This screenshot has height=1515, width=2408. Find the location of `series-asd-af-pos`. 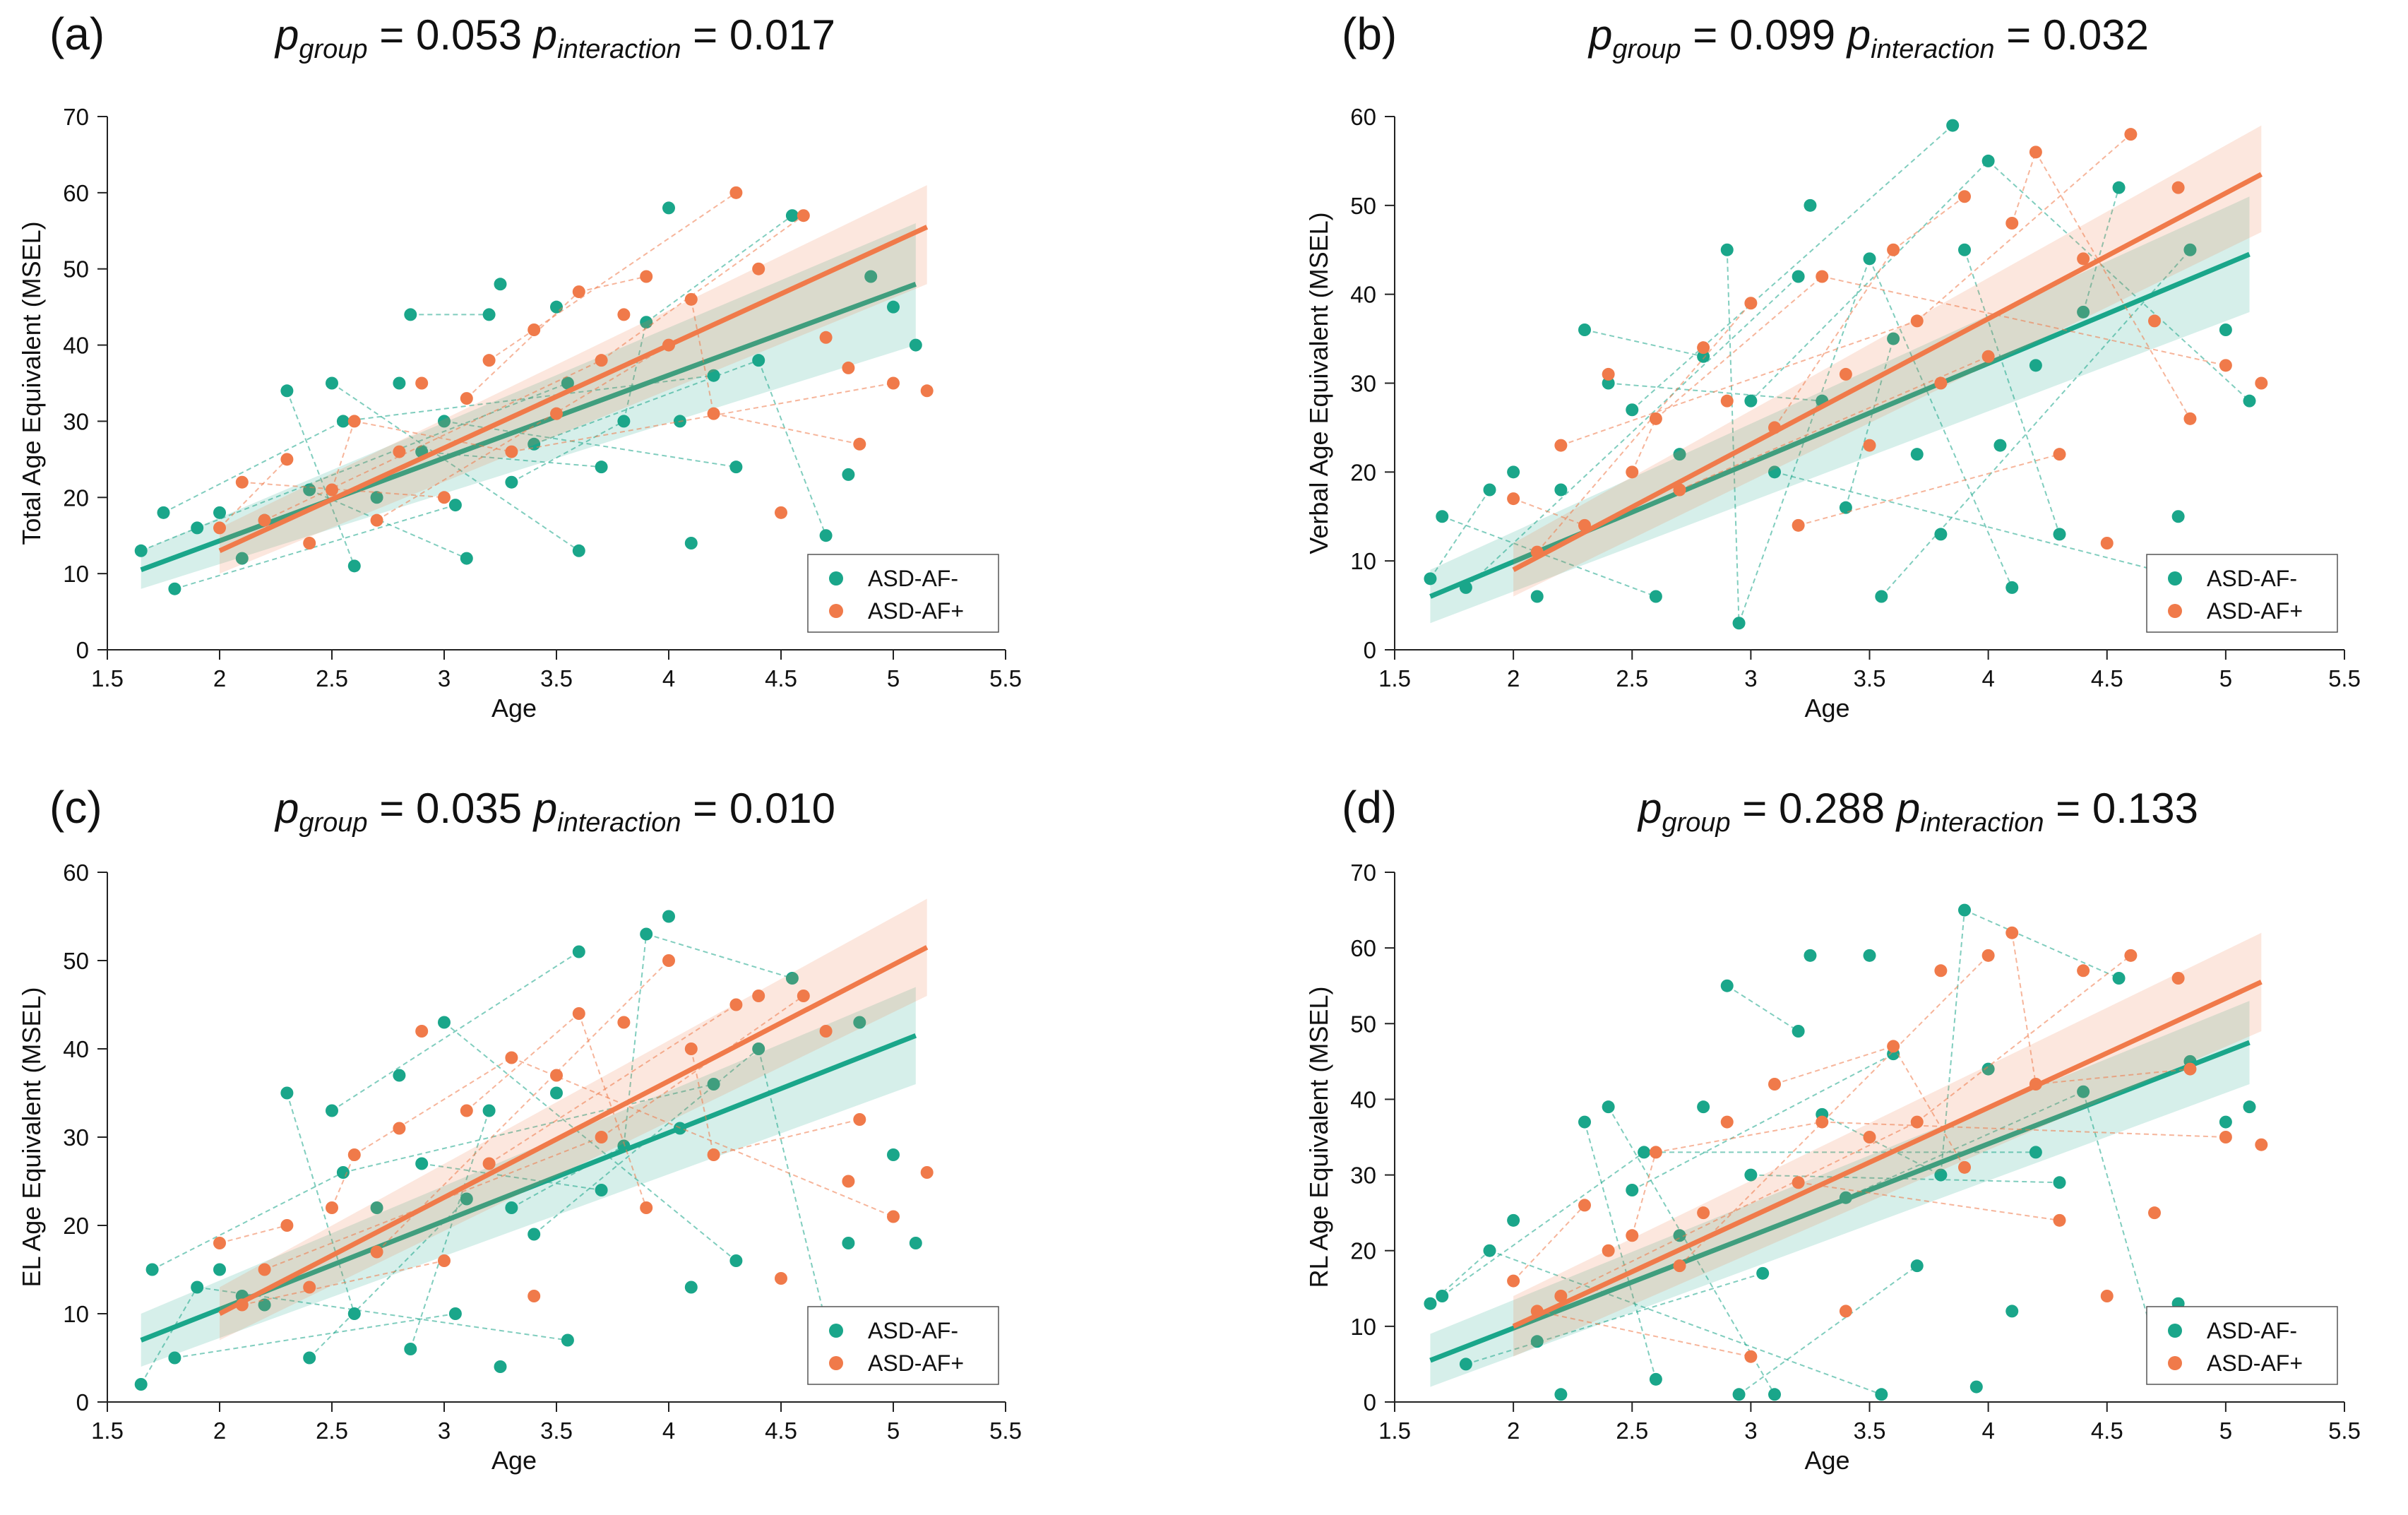

series-asd-af-pos is located at coordinates (573, 1119).